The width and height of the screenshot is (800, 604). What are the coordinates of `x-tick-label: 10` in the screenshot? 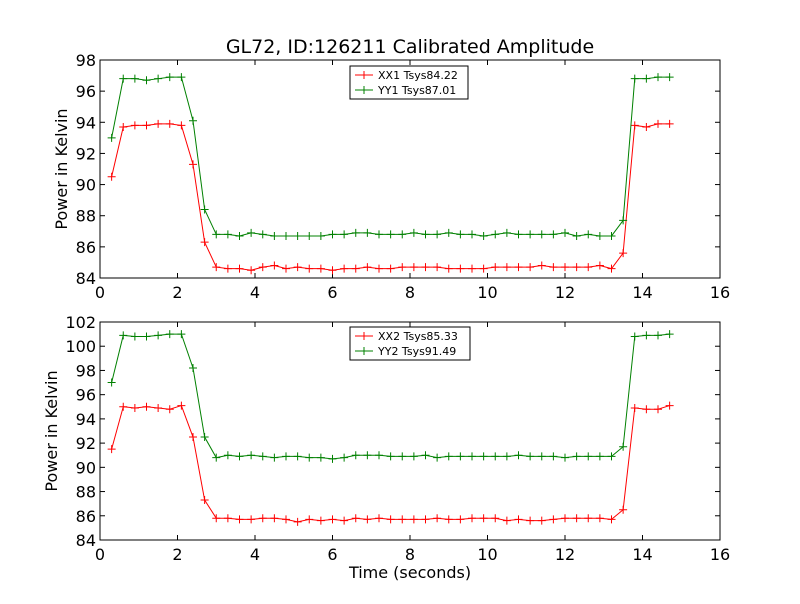 It's located at (487, 554).